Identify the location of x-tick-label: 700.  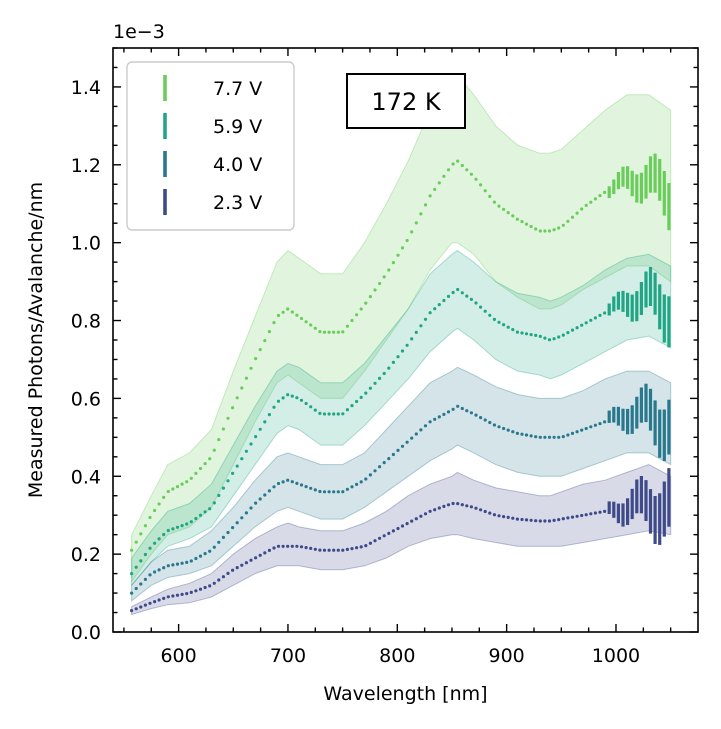
(288, 656).